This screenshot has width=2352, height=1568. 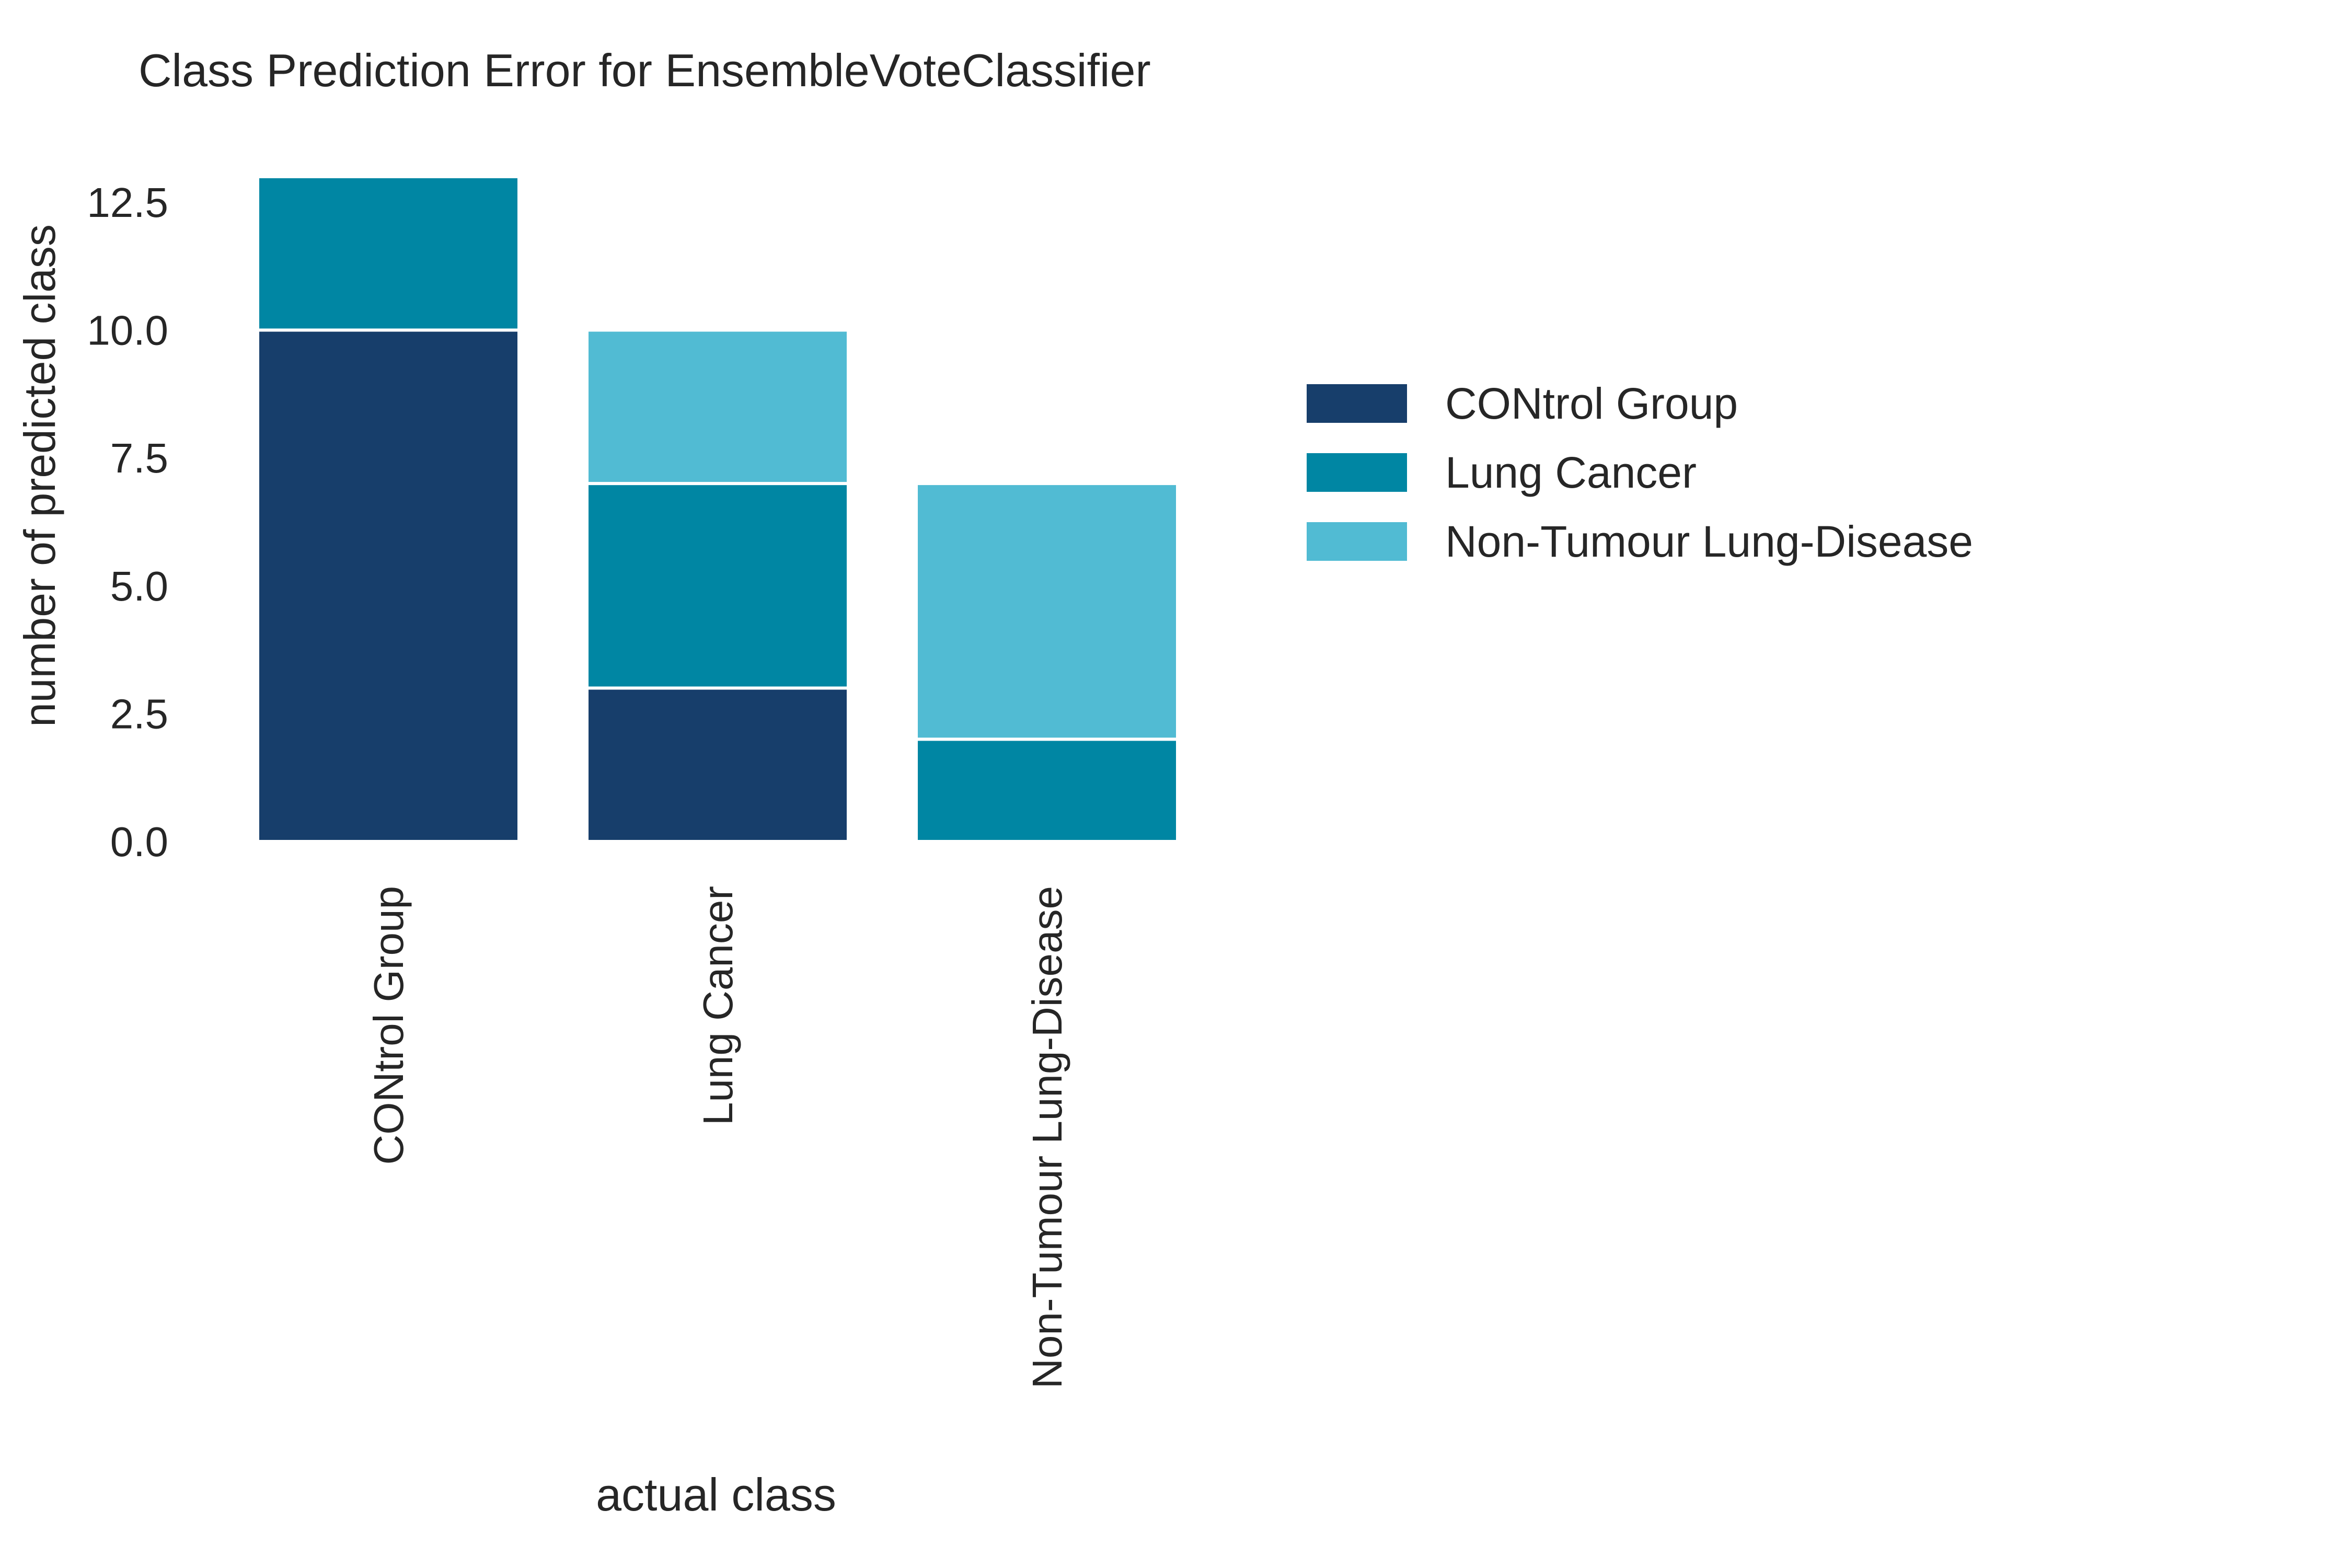 What do you see at coordinates (139, 841) in the screenshot?
I see `y-tick-label: 0.0` at bounding box center [139, 841].